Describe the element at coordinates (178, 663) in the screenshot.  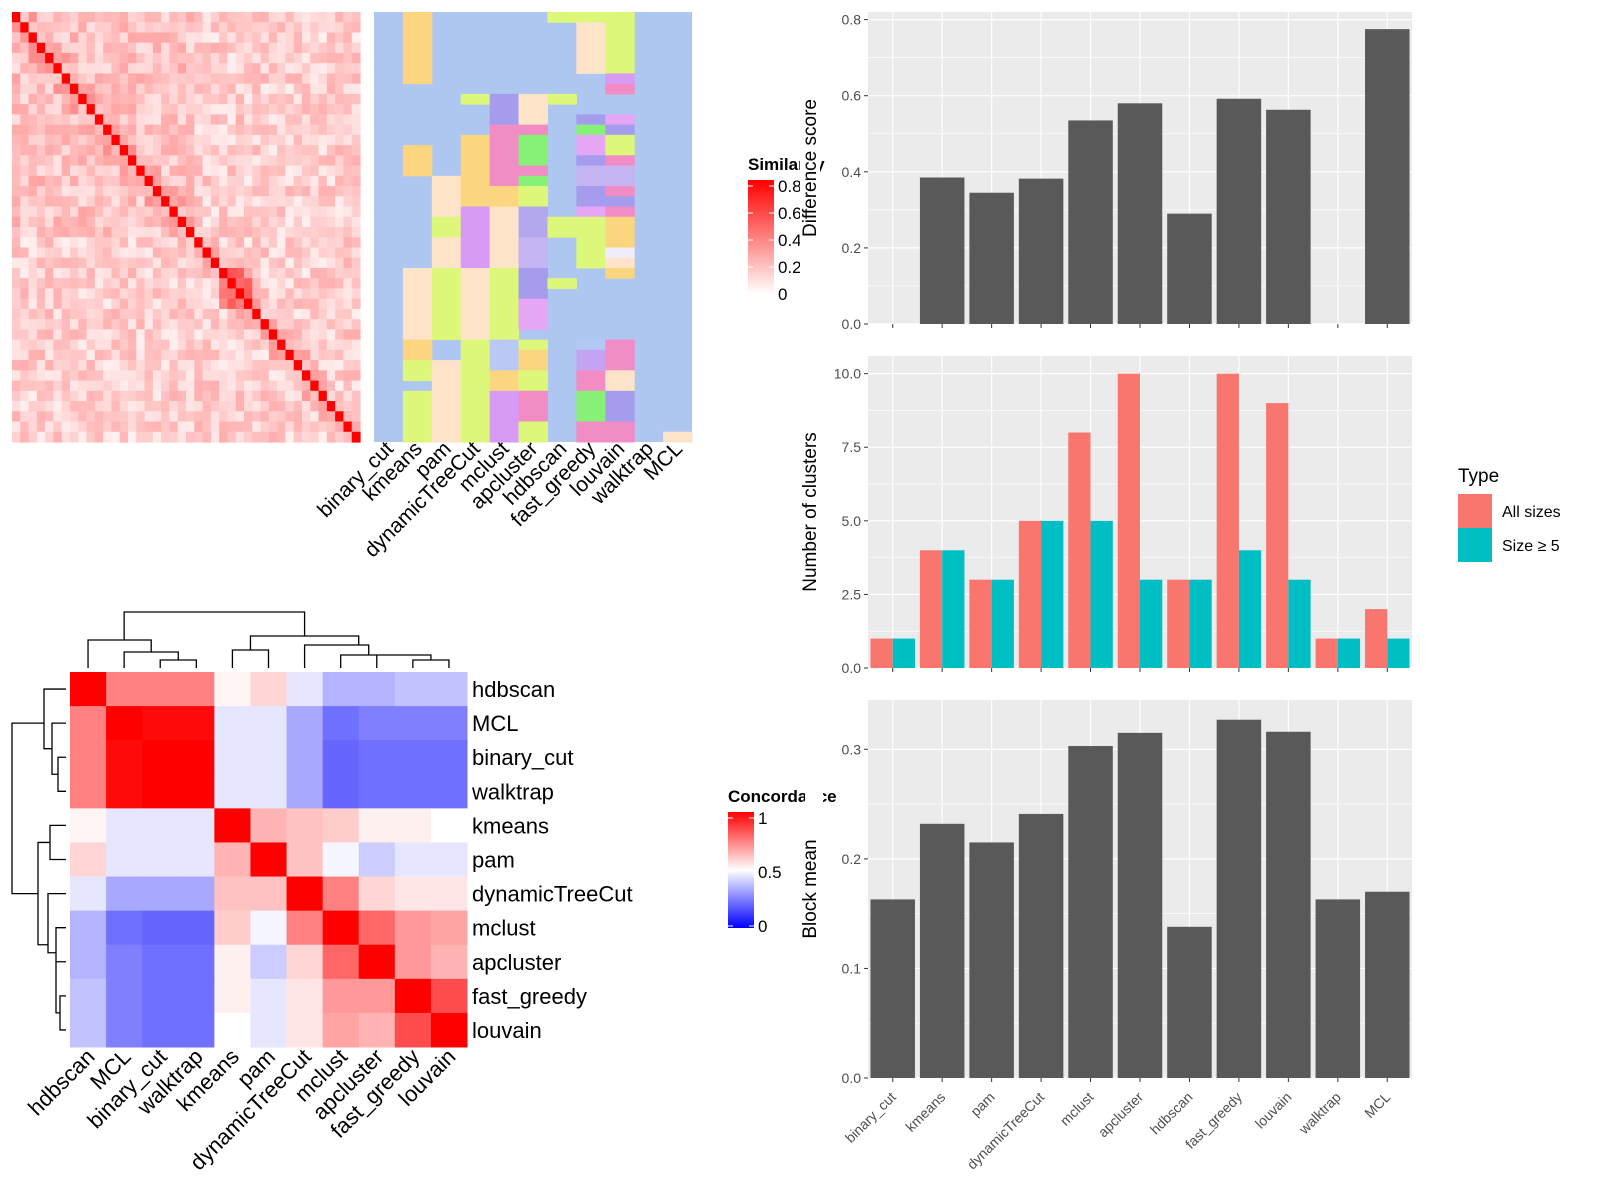
I see `column-dendrogram-branch` at that location.